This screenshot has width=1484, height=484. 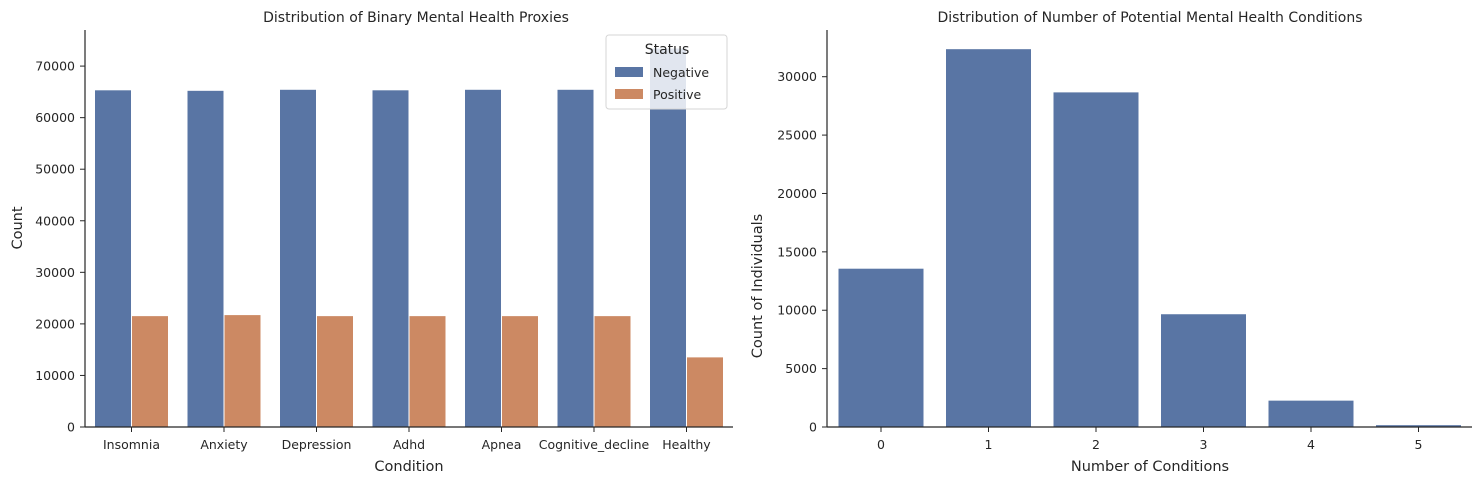 What do you see at coordinates (686, 444) in the screenshot?
I see `x-tick-label: Healthy` at bounding box center [686, 444].